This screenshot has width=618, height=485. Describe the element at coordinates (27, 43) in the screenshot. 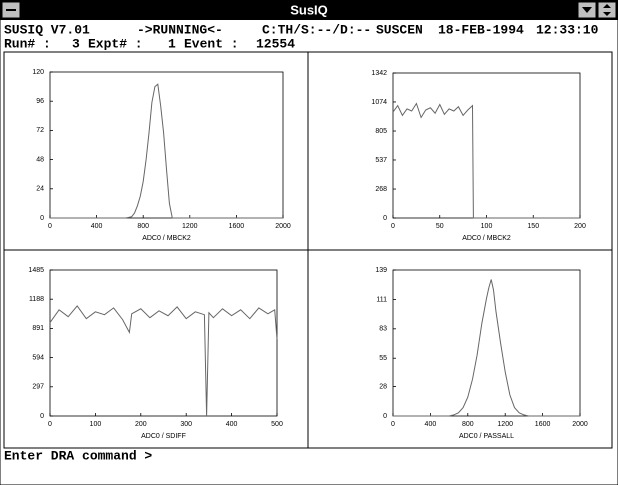

I see `run-label: Run# :` at that location.